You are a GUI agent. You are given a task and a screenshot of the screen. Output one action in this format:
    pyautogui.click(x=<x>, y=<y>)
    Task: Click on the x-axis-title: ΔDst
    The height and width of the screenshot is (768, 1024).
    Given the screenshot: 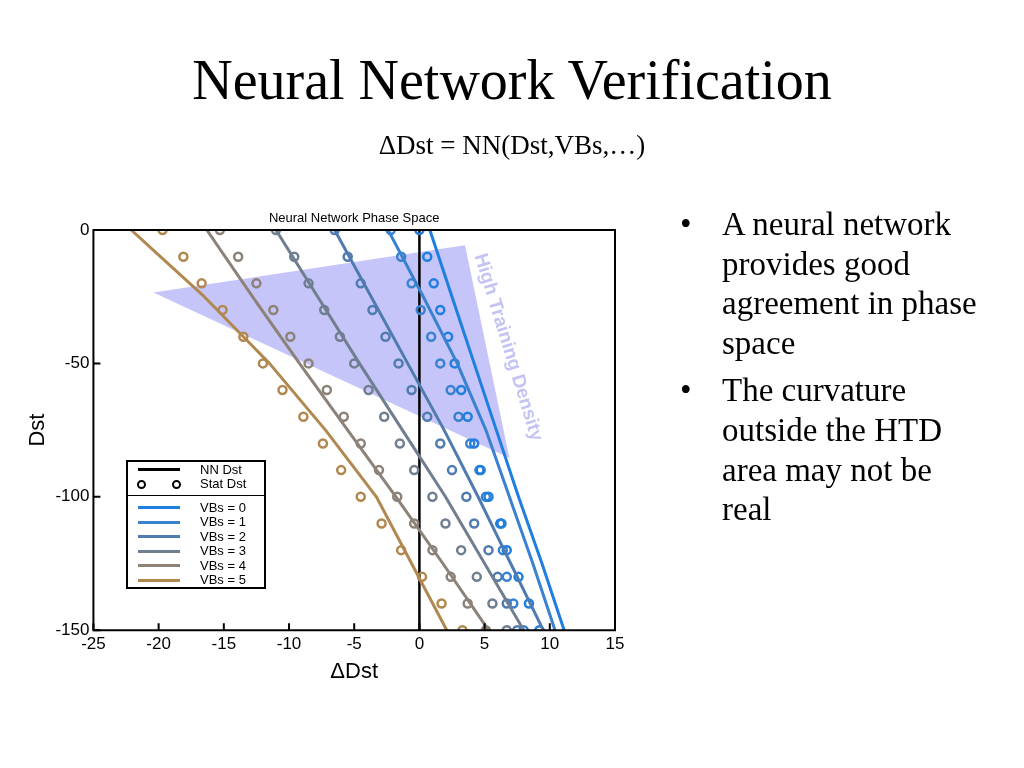 What is the action you would take?
    pyautogui.click(x=354, y=670)
    